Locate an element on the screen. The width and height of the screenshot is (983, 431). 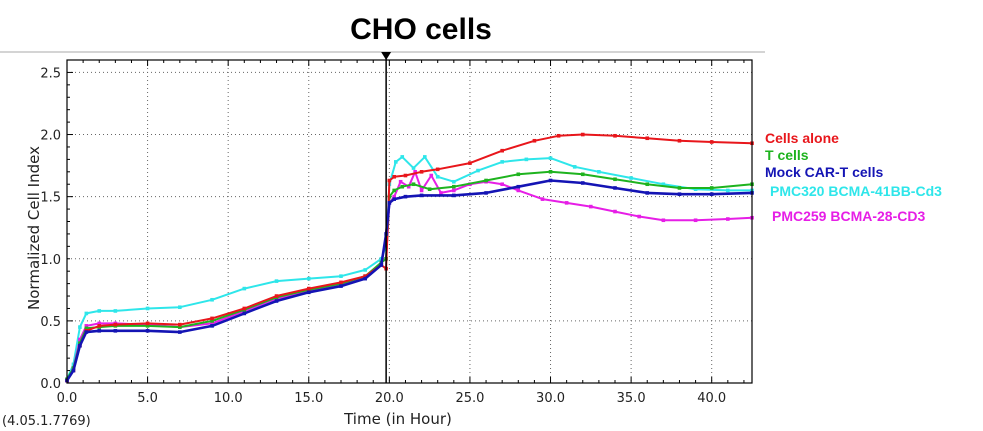
y-tick-label: 1.5 is located at coordinates (50, 198).